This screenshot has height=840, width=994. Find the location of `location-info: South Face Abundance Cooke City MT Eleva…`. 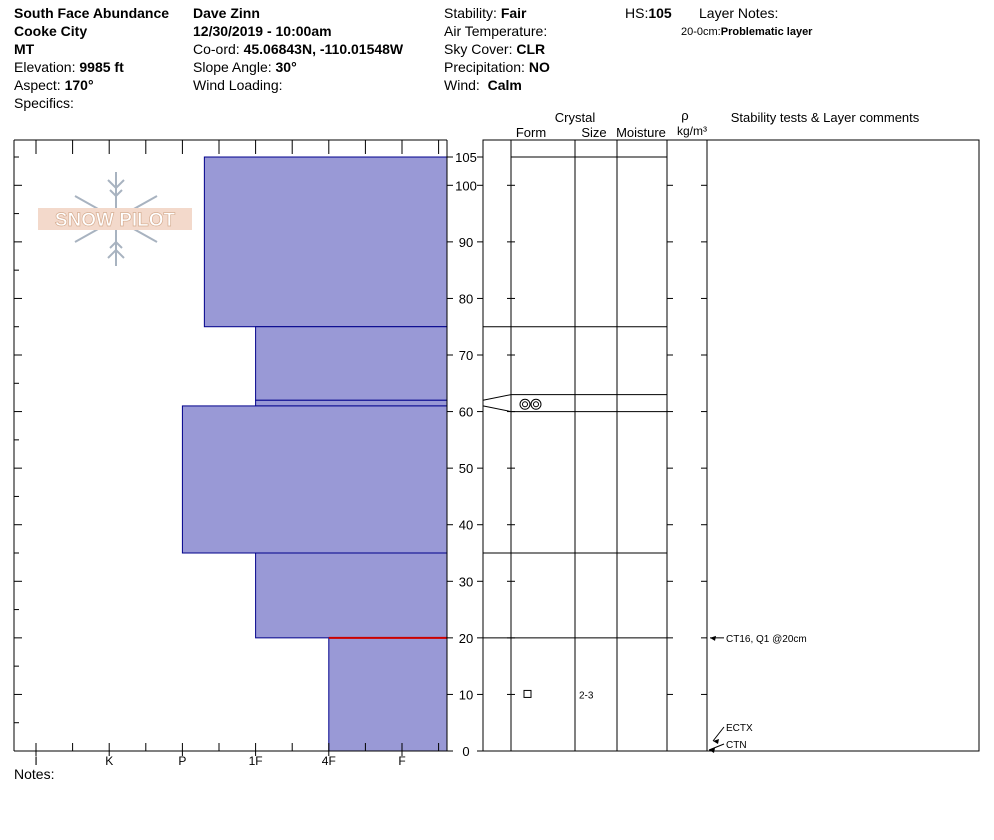

location-info: South Face Abundance Cooke City MT Eleva… is located at coordinates (91, 58).